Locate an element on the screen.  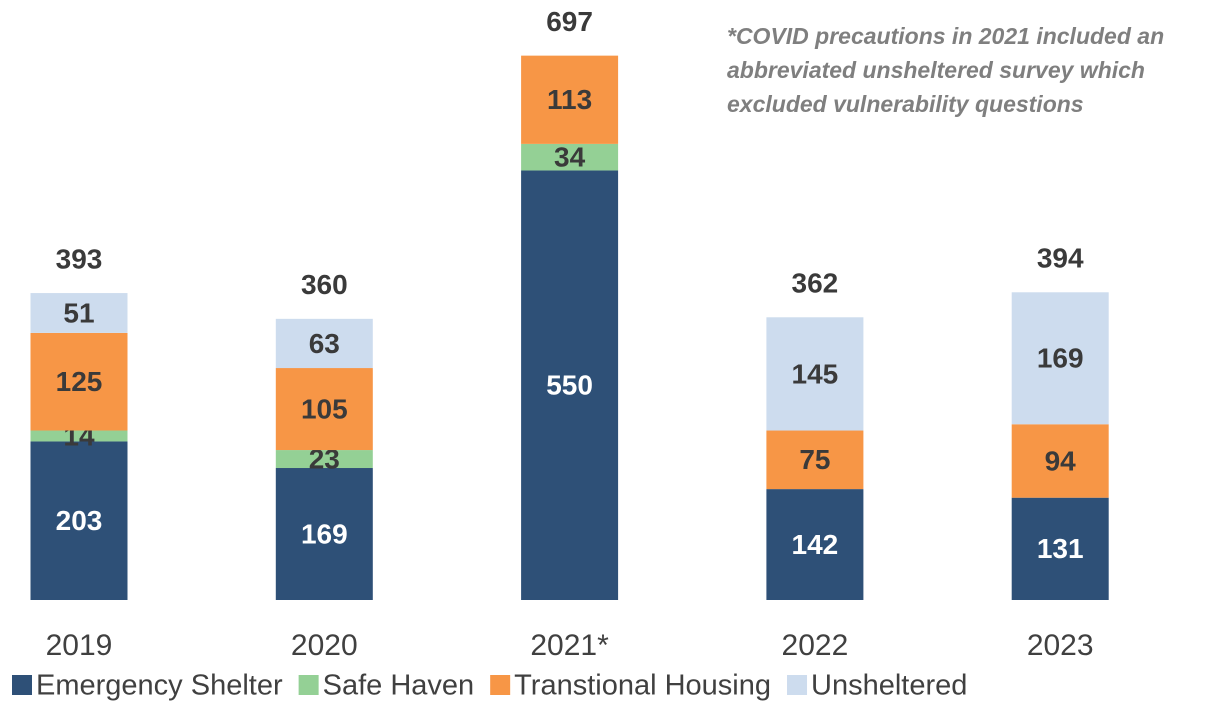
data-label: 125 is located at coordinates (79, 381).